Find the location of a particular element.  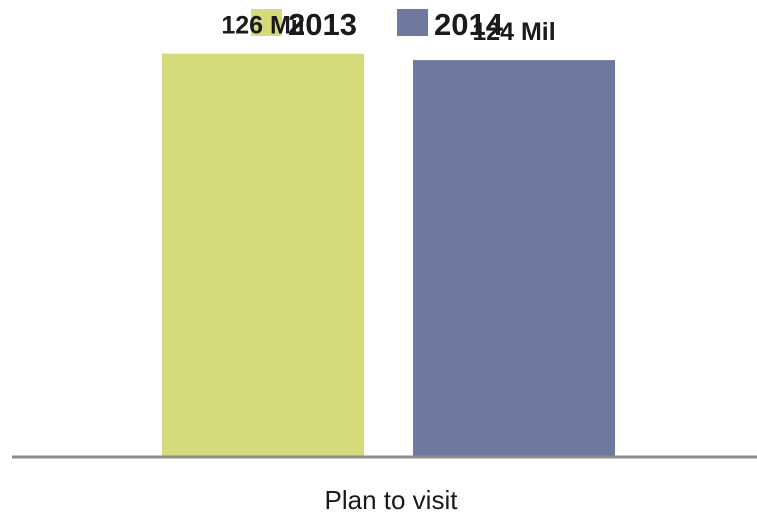

data-label-2014: 124 Mil is located at coordinates (513, 32).